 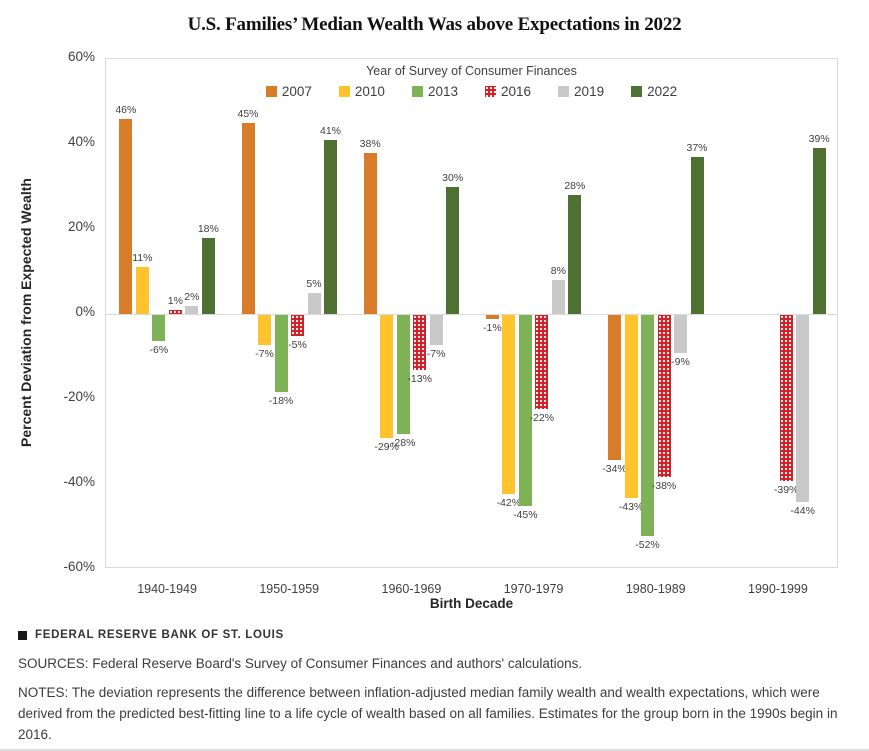 What do you see at coordinates (369, 91) in the screenshot?
I see `legend-label: 2010` at bounding box center [369, 91].